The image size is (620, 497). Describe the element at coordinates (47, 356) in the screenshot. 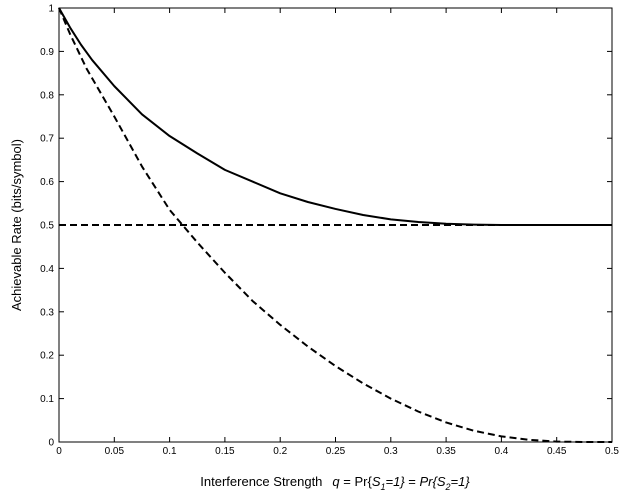

I see `y-tick-label: 0.2` at that location.